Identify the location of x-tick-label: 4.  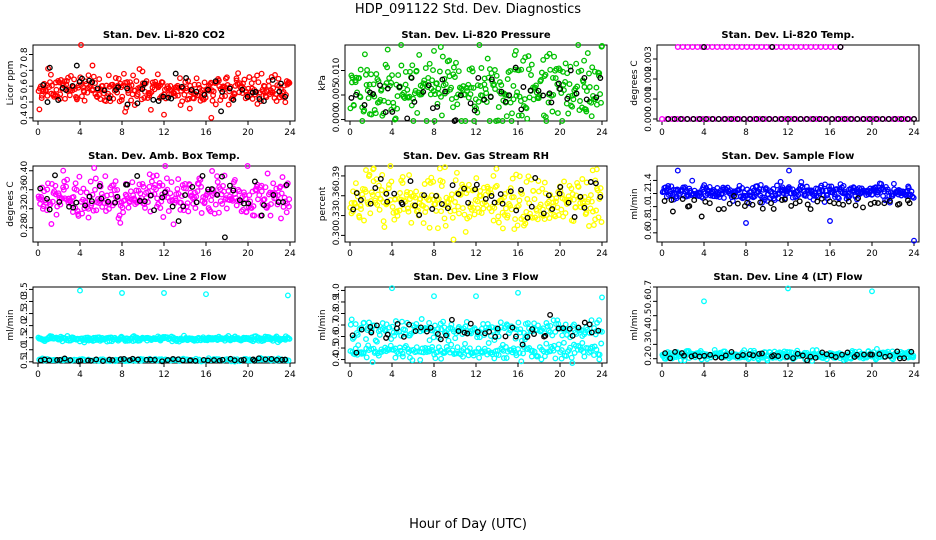
(80, 133).